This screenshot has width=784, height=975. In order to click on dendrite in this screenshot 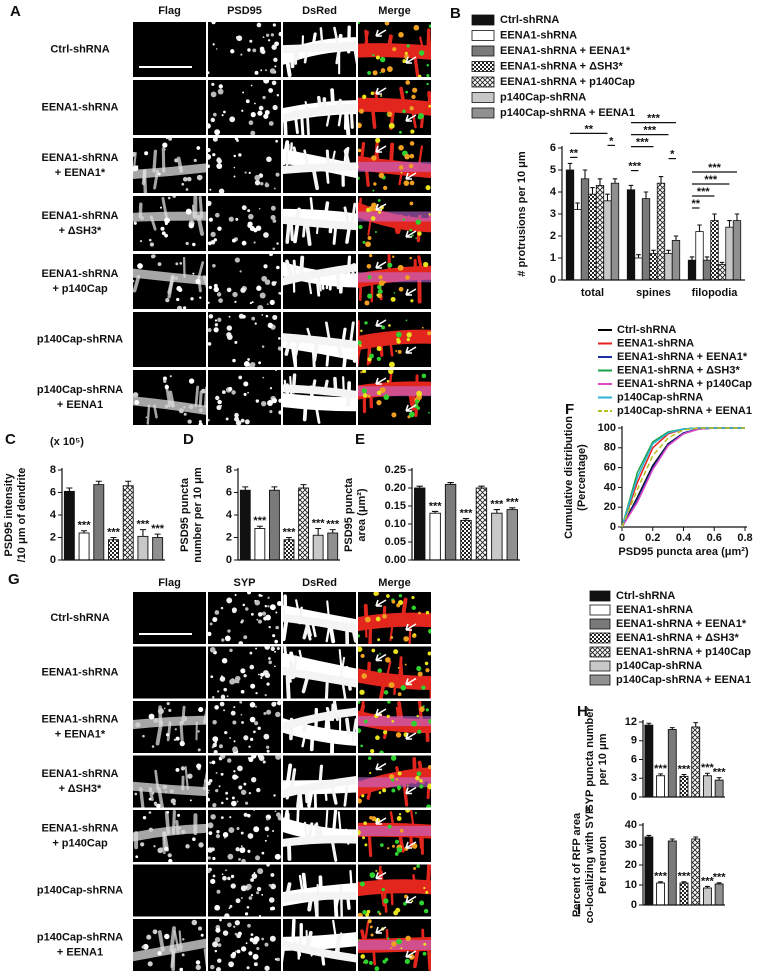, I will do `click(319, 719)`.